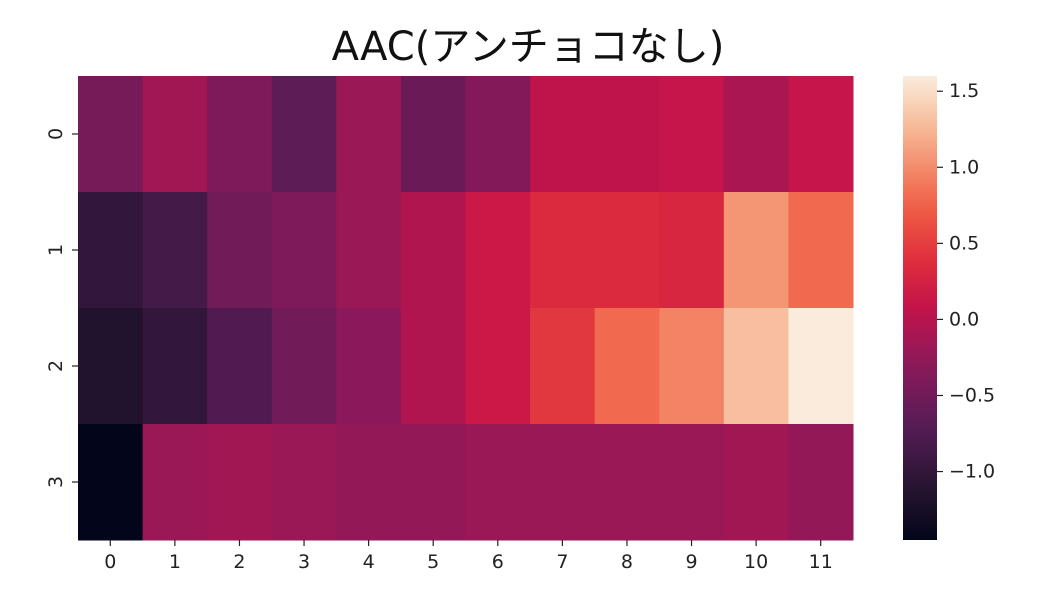 Image resolution: width=1056 pixels, height=597 pixels. What do you see at coordinates (498, 134) in the screenshot?
I see `heatmap-cell-r0-c6` at bounding box center [498, 134].